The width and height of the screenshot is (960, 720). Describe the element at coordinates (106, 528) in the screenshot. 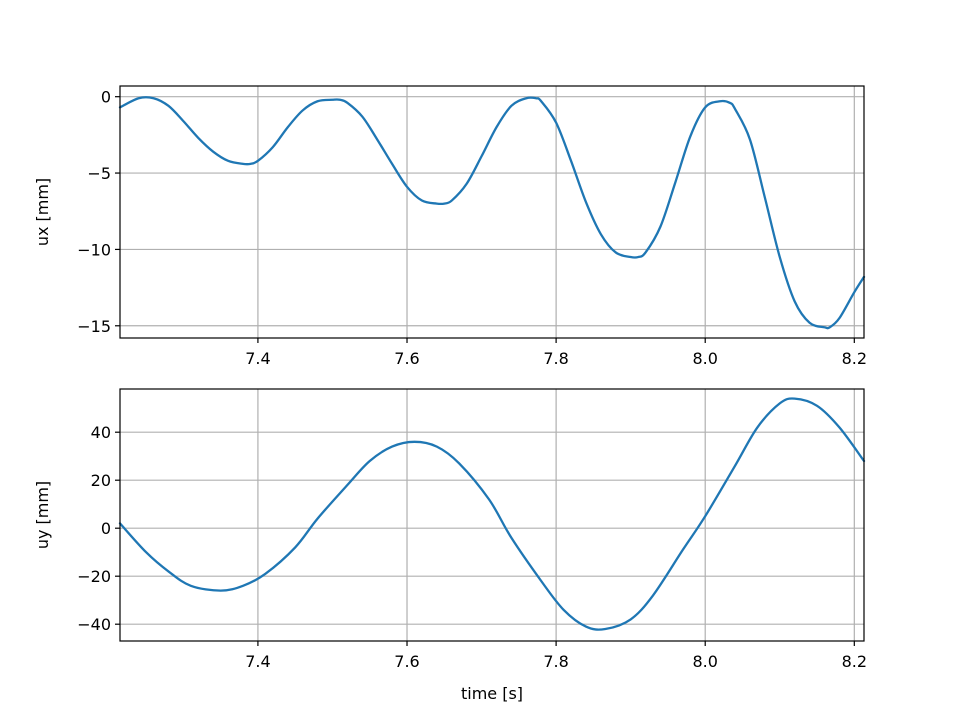

I see `uy-y-tick-label: 0` at that location.